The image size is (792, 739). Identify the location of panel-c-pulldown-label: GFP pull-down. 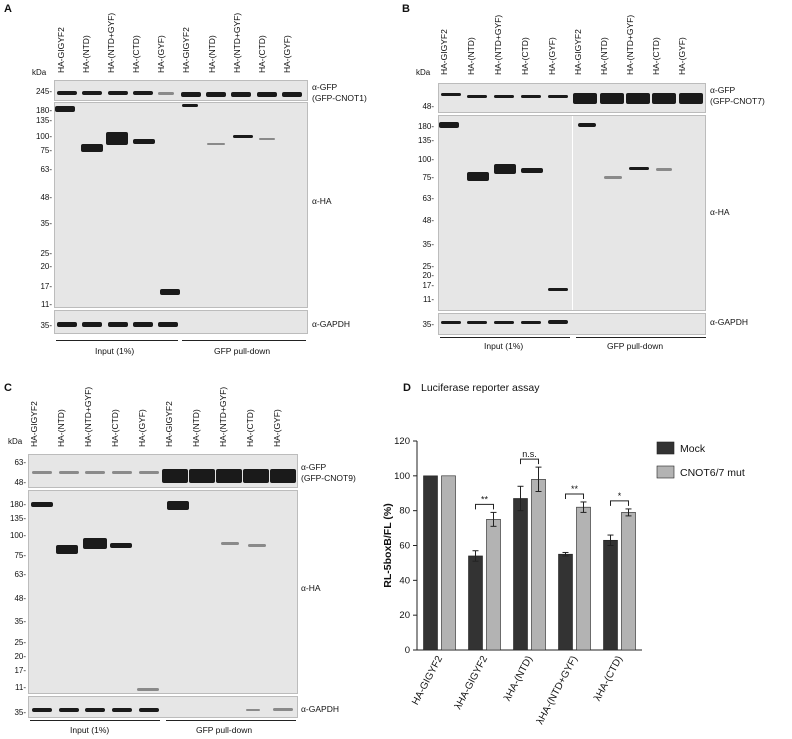
(224, 730).